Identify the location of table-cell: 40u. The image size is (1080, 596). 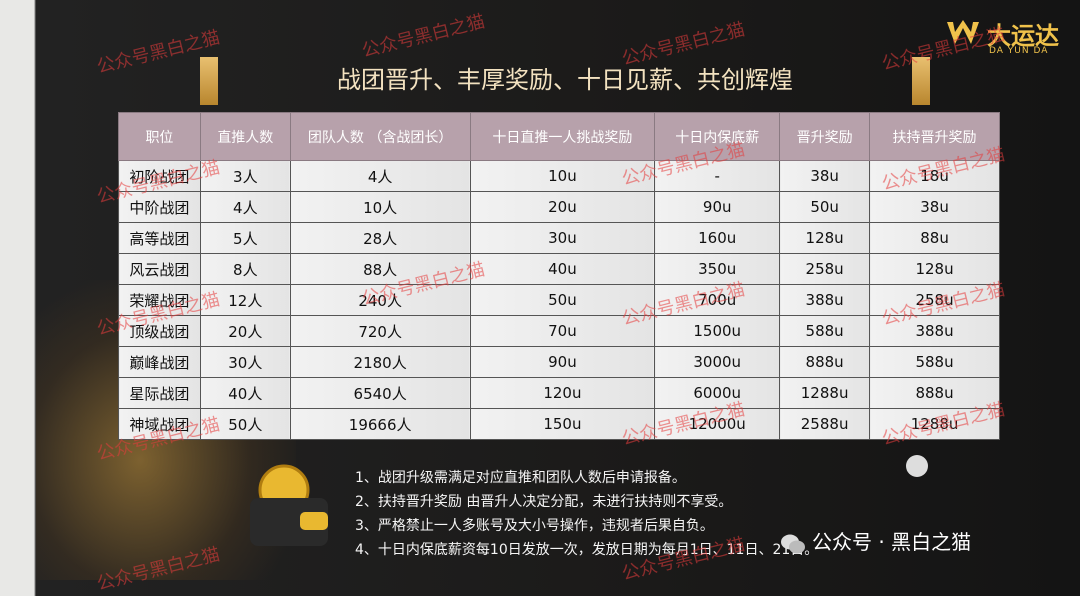
(562, 269).